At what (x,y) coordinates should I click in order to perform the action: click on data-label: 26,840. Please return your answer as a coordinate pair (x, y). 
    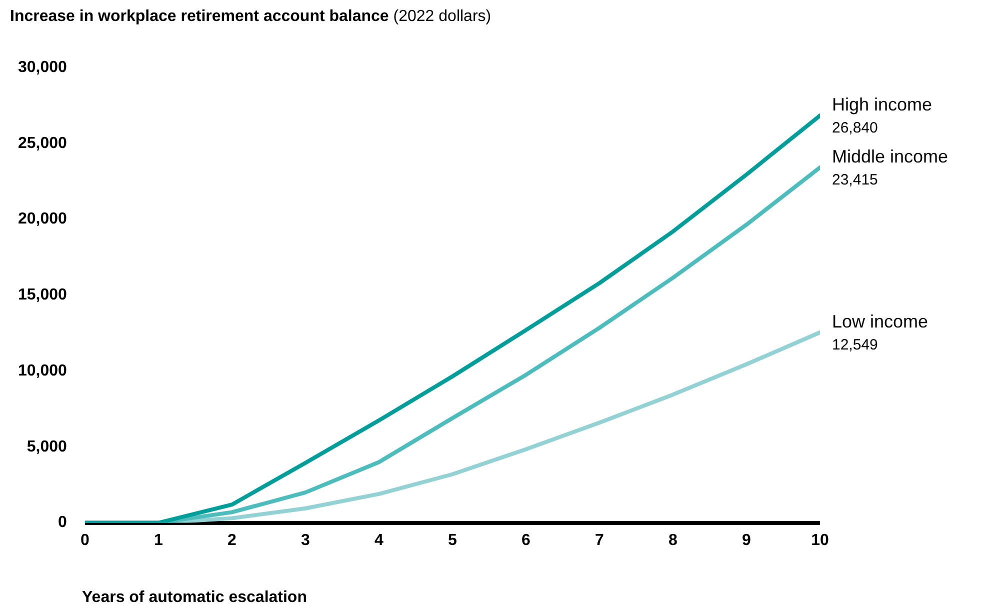
    Looking at the image, I should click on (855, 128).